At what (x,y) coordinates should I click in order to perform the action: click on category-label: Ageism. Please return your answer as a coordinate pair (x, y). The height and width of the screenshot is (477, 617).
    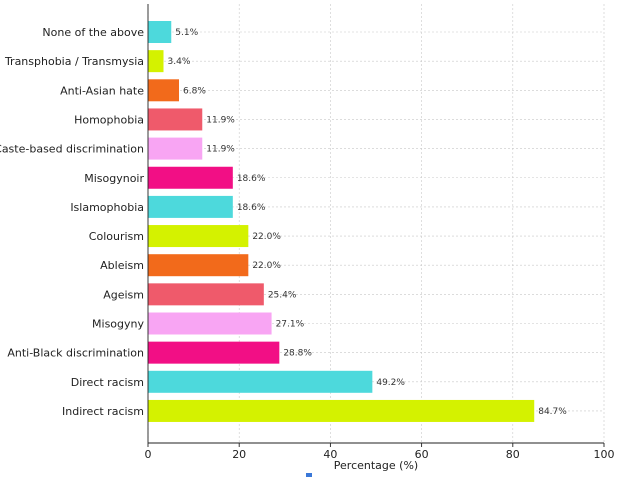
    Looking at the image, I should click on (123, 294).